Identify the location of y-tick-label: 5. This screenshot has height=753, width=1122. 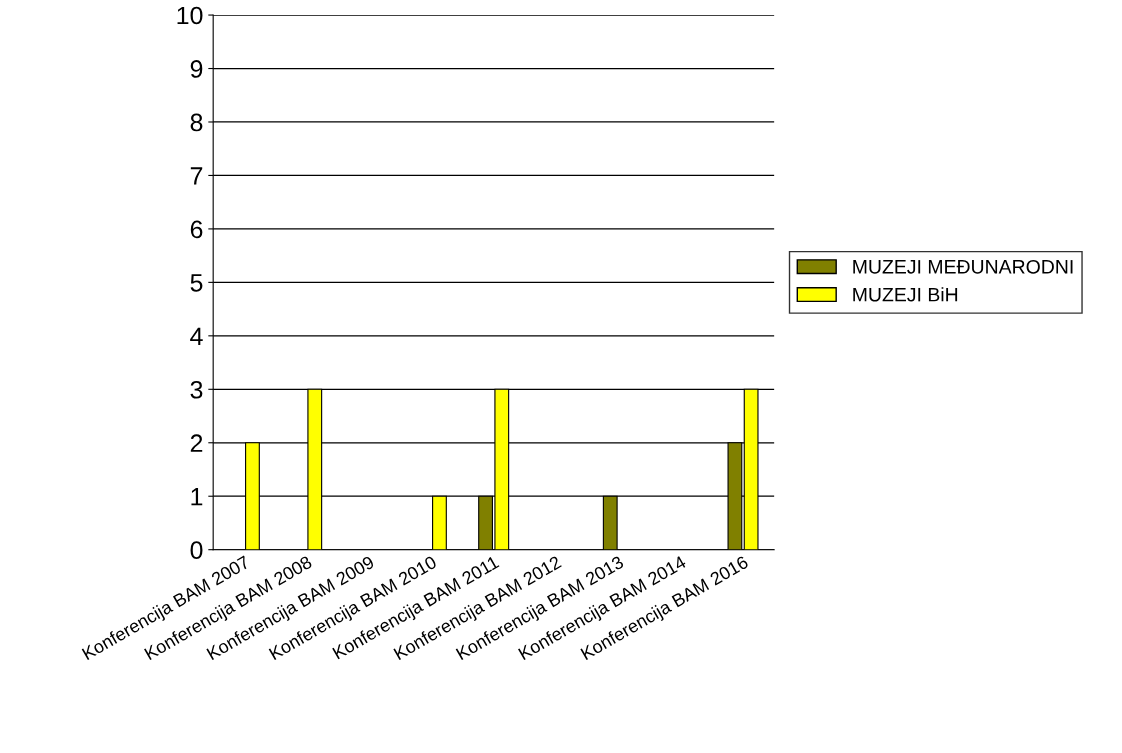
(196, 283).